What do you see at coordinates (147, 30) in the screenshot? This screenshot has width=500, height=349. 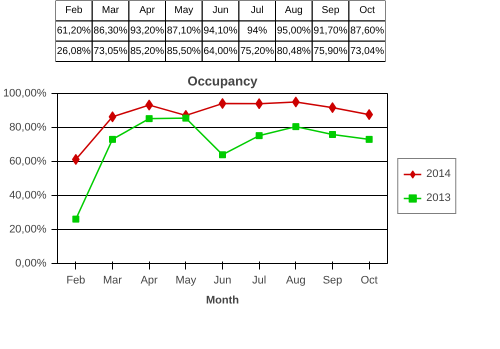 I see `data-label: 93,20%` at bounding box center [147, 30].